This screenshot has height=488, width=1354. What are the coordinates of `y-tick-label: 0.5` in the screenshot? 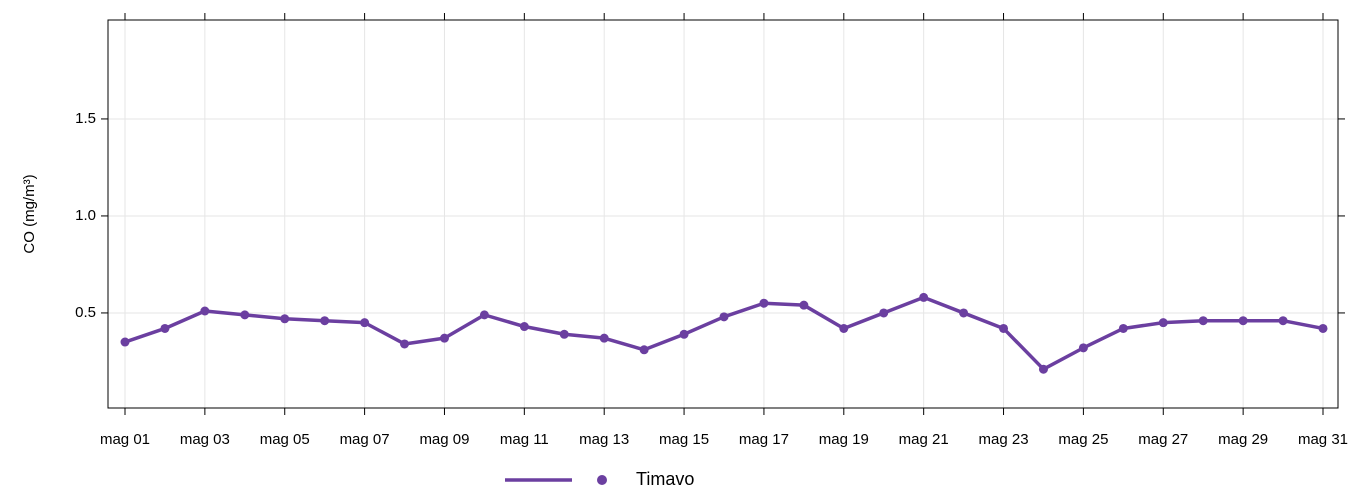 It's located at (85, 312).